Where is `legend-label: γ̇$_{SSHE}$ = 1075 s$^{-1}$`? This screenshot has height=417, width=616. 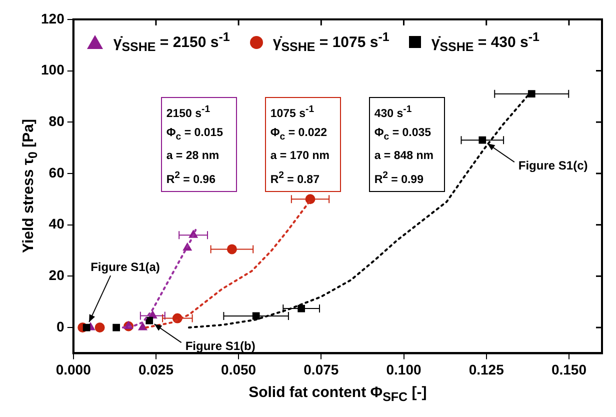
legend-label: γ̇$_{SSHE}$ = 1075 s$^{-1}$ is located at coordinates (331, 42).